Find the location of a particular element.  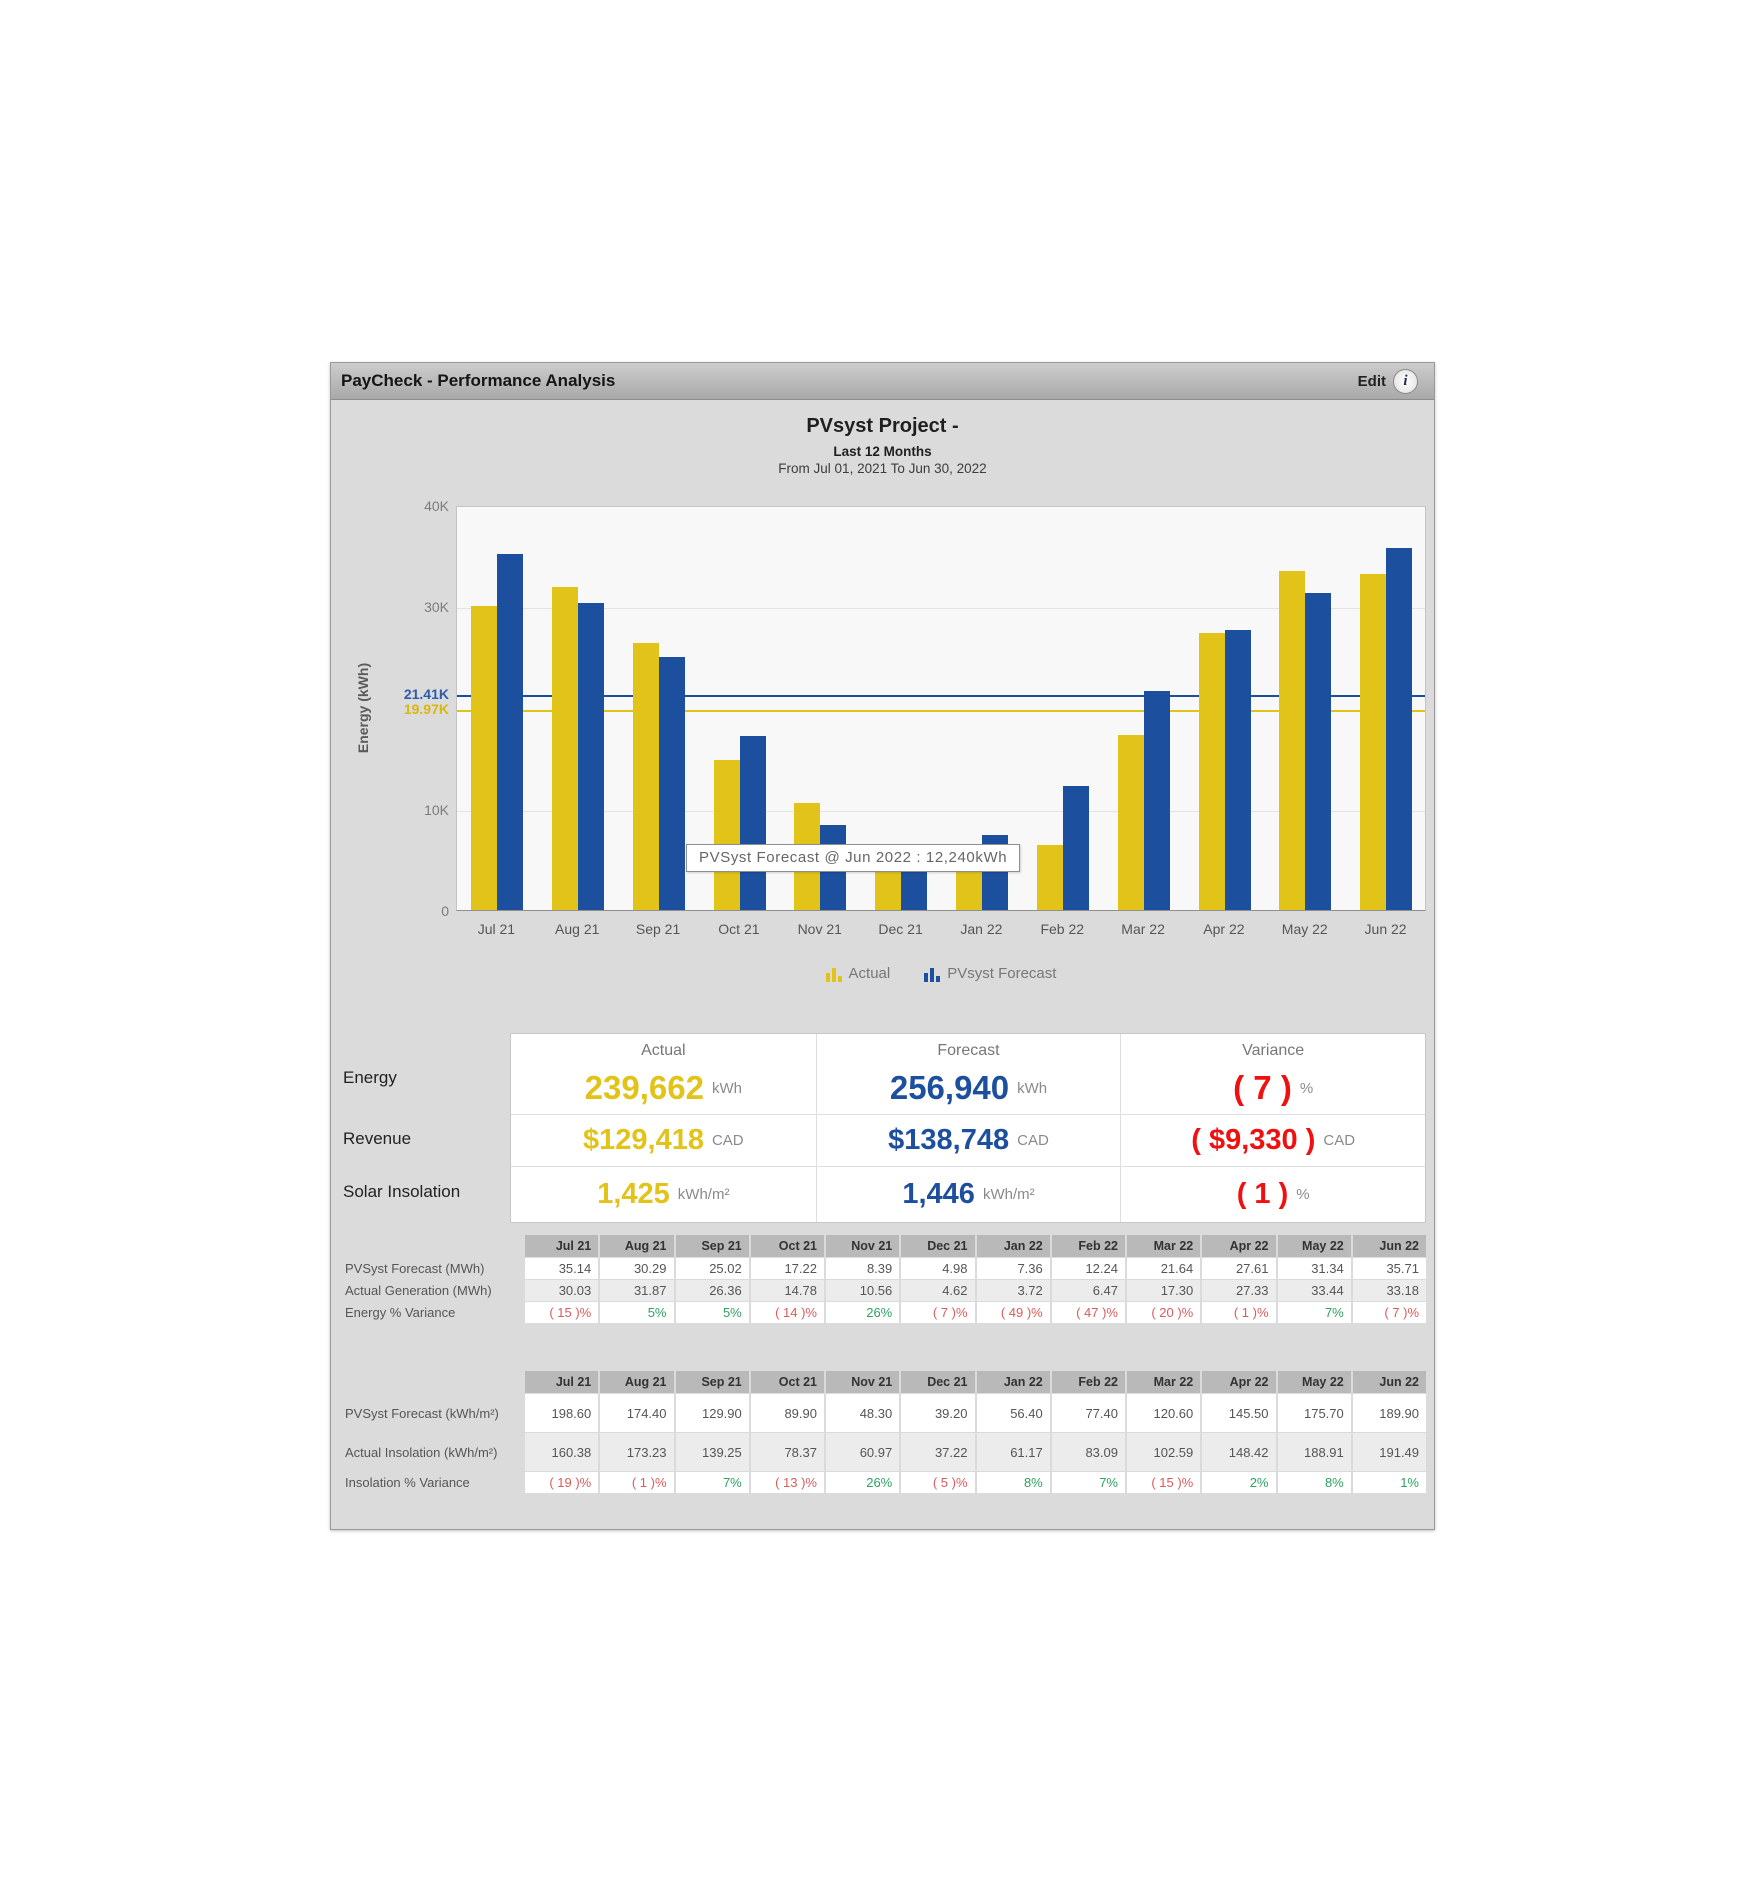

edit-button: Edit is located at coordinates (1371, 381).